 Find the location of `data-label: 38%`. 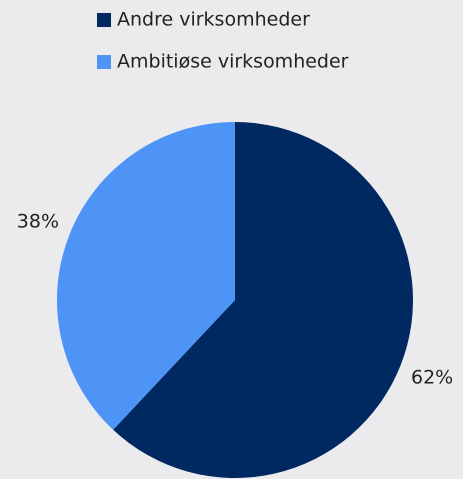

data-label: 38% is located at coordinates (38, 221).